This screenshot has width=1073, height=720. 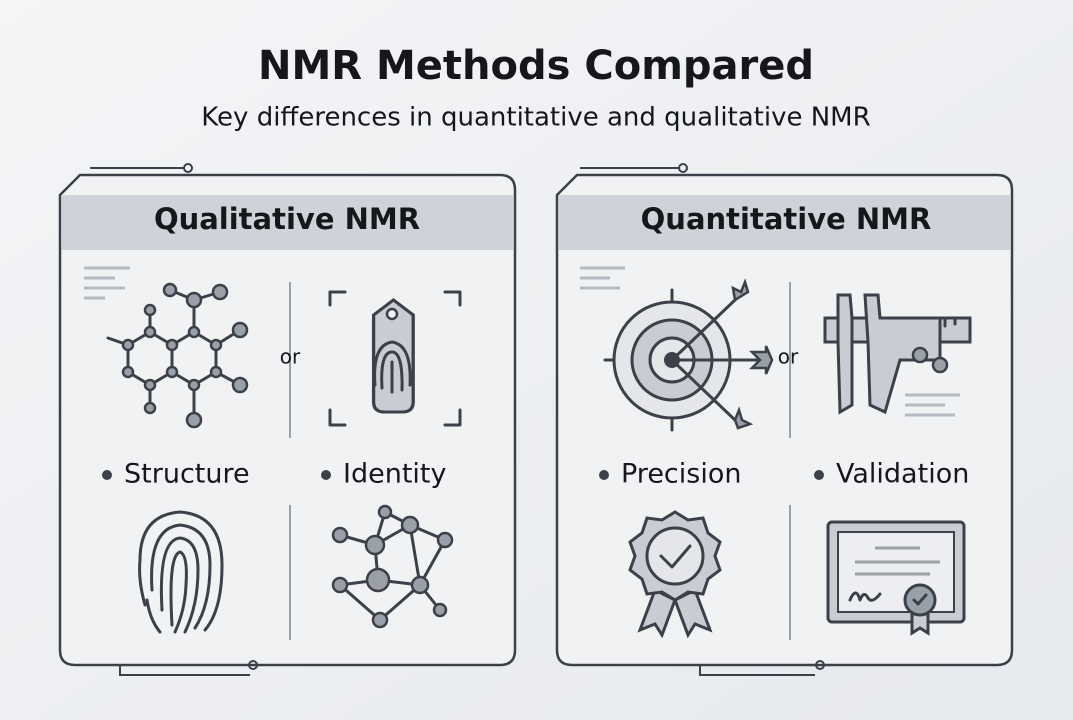 I want to click on title: NMR Methods Compared, so click(x=536, y=66).